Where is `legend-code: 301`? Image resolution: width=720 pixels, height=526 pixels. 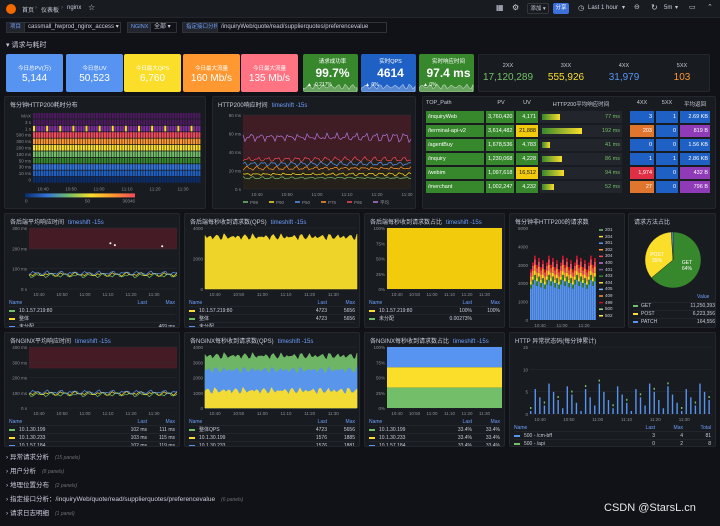 legend-code: 301 is located at coordinates (609, 243).